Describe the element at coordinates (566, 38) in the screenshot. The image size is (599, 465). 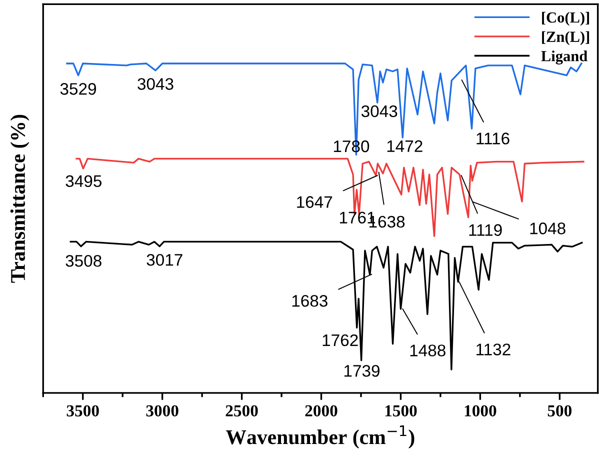
I see `legend-label: [Zn(L)]` at that location.